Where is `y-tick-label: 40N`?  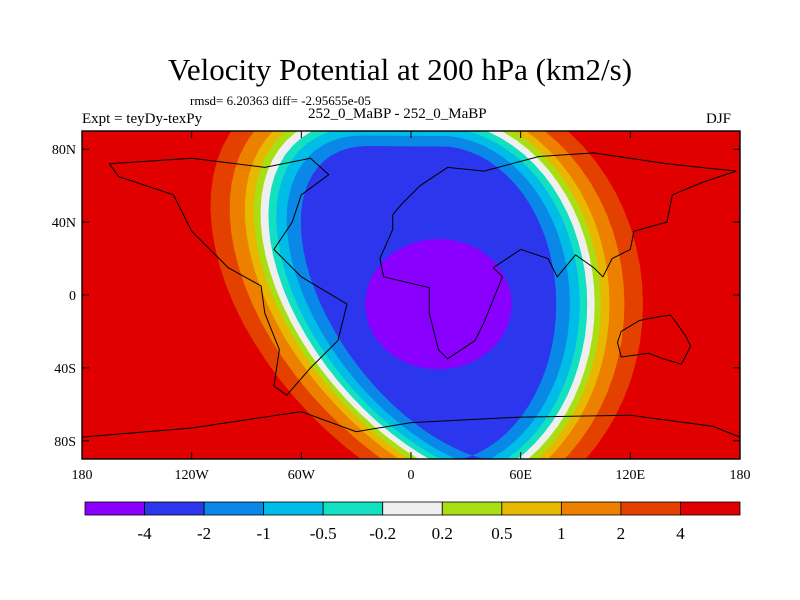
y-tick-label: 40N is located at coordinates (64, 223).